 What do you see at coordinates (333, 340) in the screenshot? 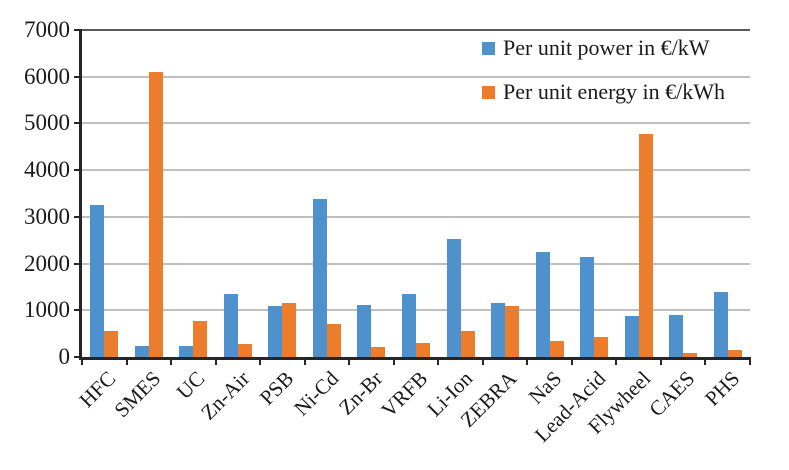
I see `bar-energy-Ni-Cd` at bounding box center [333, 340].